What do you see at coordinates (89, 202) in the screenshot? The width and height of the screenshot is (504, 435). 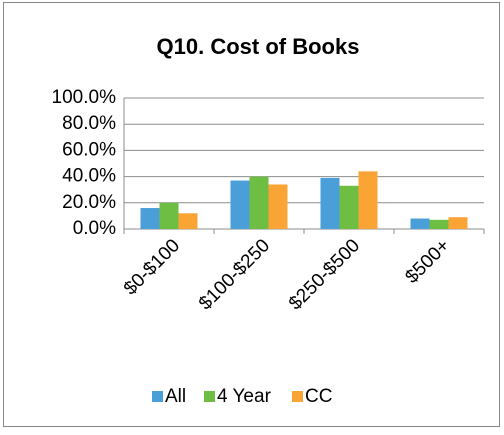 I see `y-tick-label: 20.0%` at bounding box center [89, 202].